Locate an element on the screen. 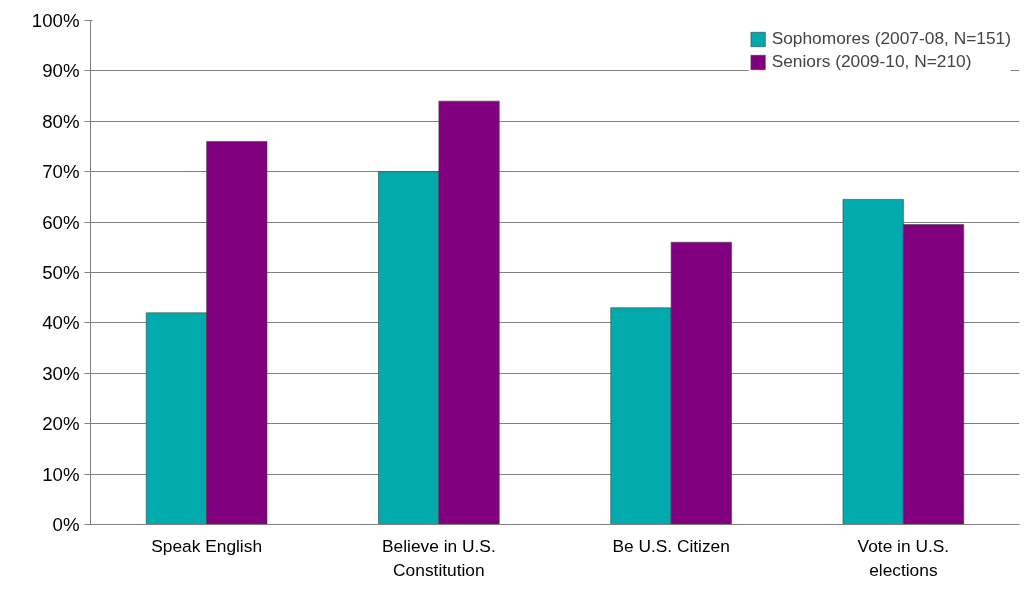 The width and height of the screenshot is (1031, 594). x-tick-label: Vote in U.S. elections is located at coordinates (903, 557).